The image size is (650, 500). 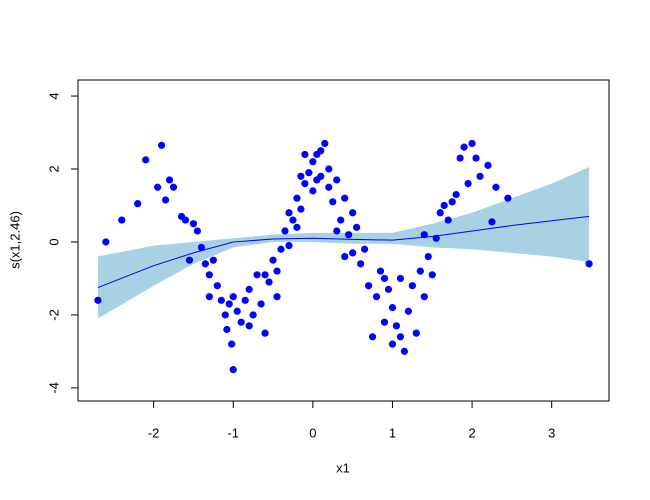 What do you see at coordinates (471, 432) in the screenshot?
I see `x-tick-label: 2` at bounding box center [471, 432].